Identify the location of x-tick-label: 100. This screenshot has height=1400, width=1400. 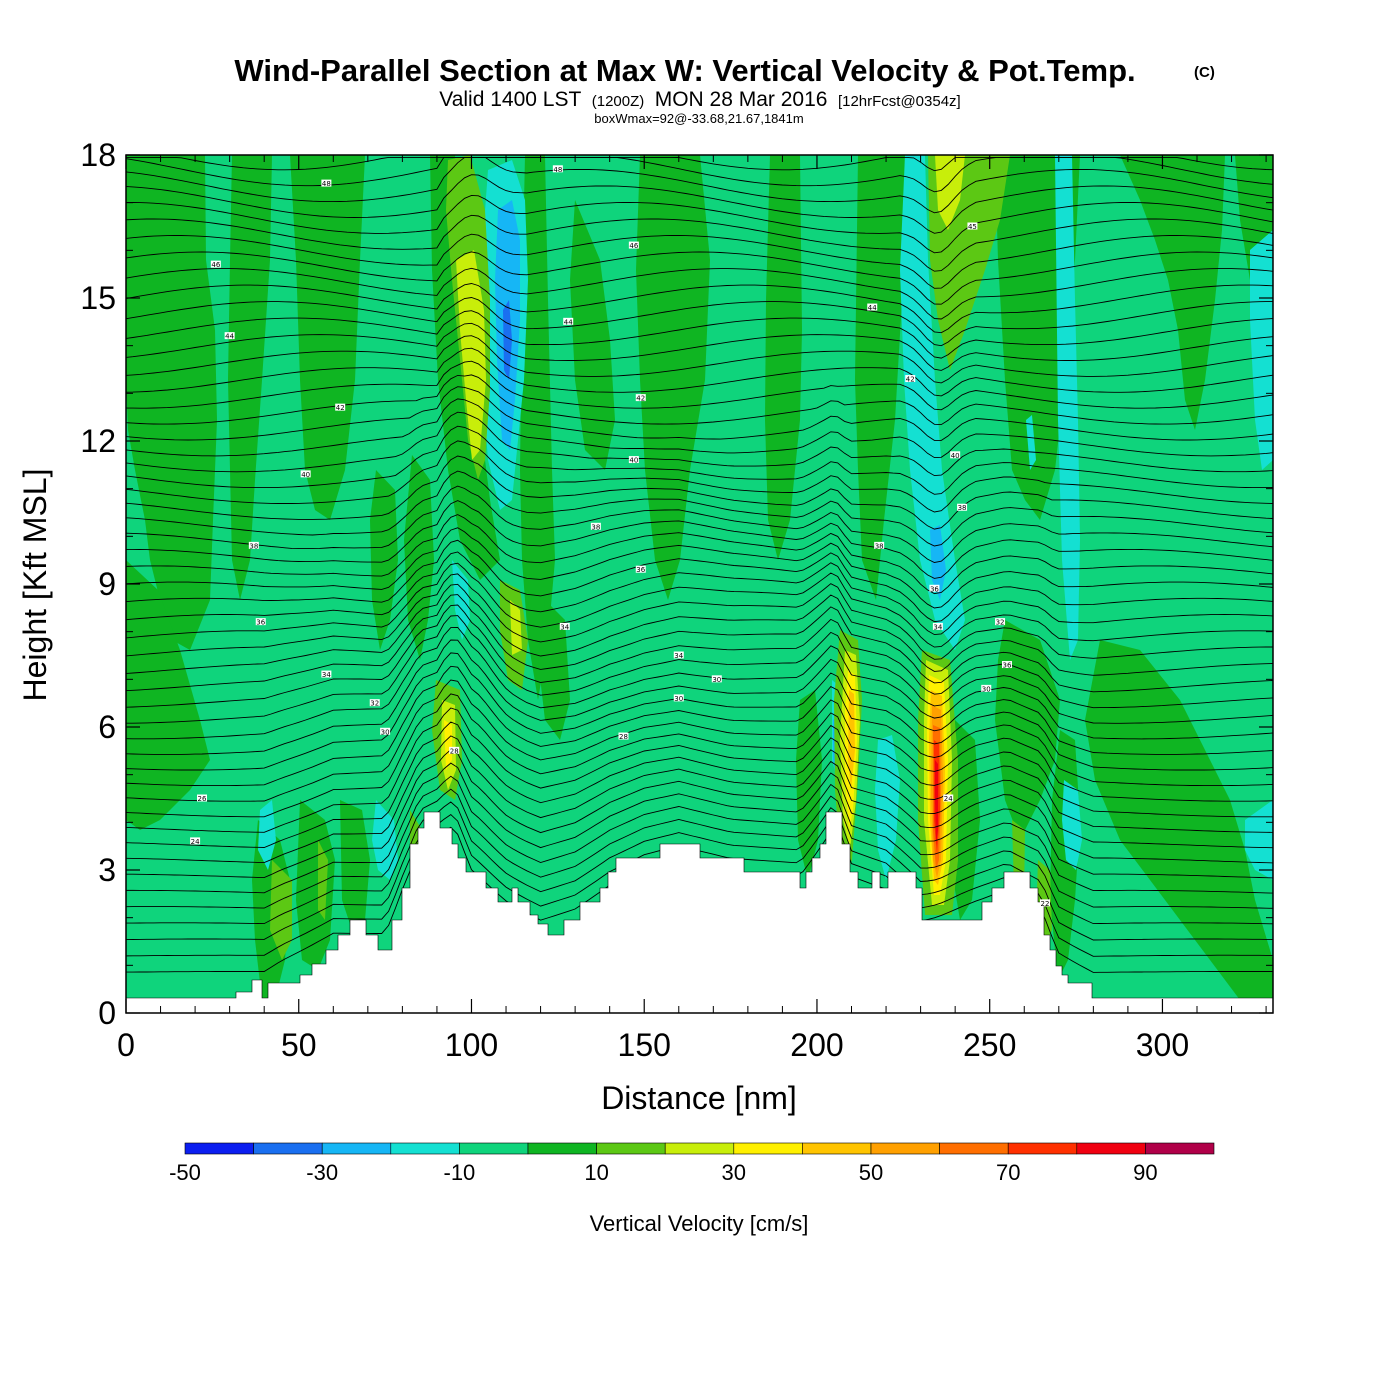
(471, 1045).